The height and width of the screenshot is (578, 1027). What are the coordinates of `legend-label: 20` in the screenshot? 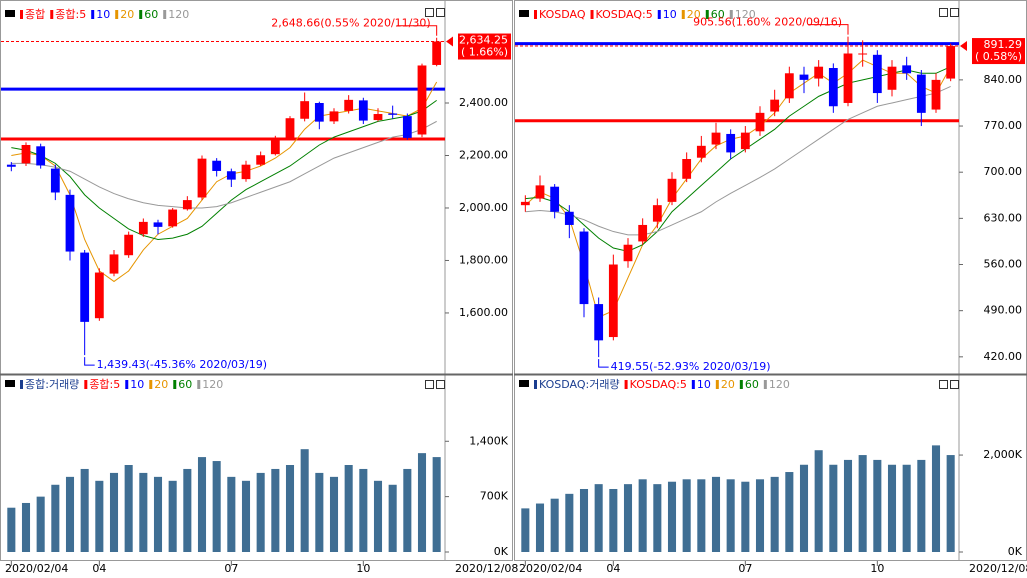 It's located at (161, 384).